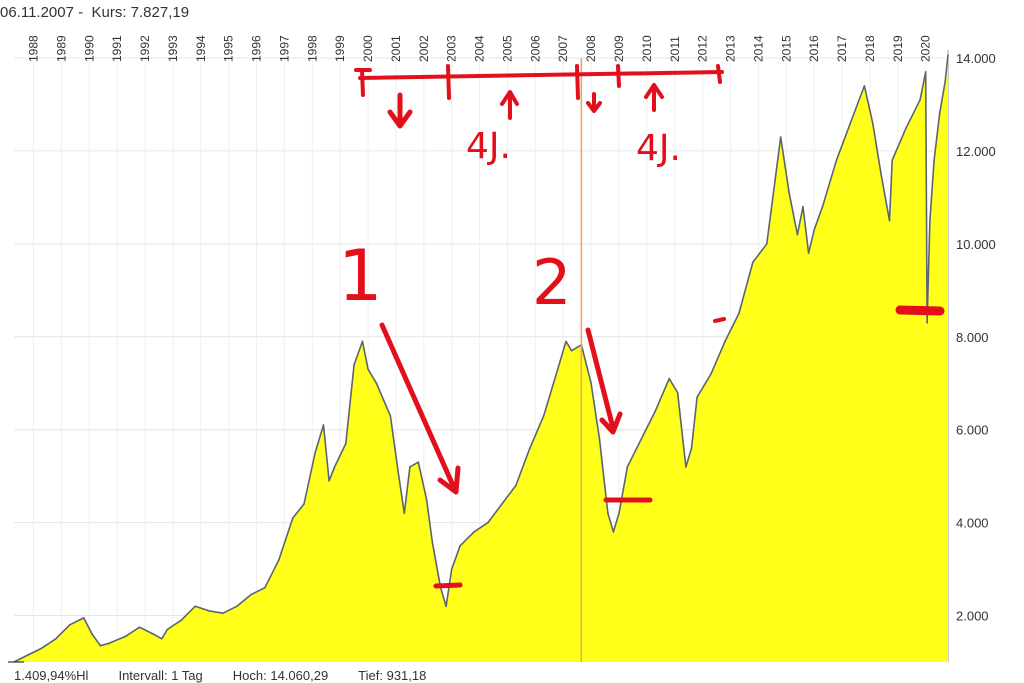 The image size is (1024, 683). Describe the element at coordinates (173, 48) in the screenshot. I see `x-tick-label: 1993` at that location.